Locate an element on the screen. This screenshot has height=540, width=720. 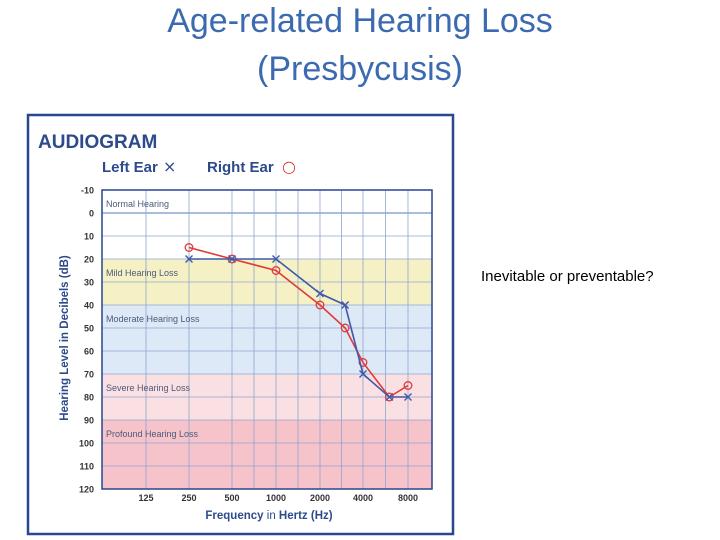
x-axis-label-unit: Hertz (Hz) is located at coordinates (306, 516).